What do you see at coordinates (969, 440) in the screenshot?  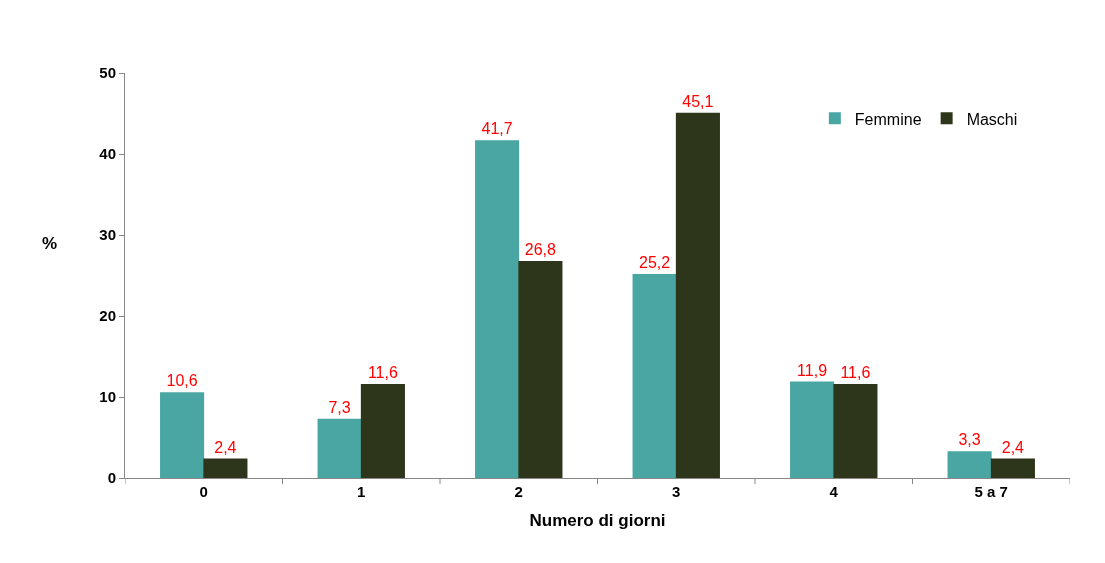 I see `data-label: 3,3` at bounding box center [969, 440].